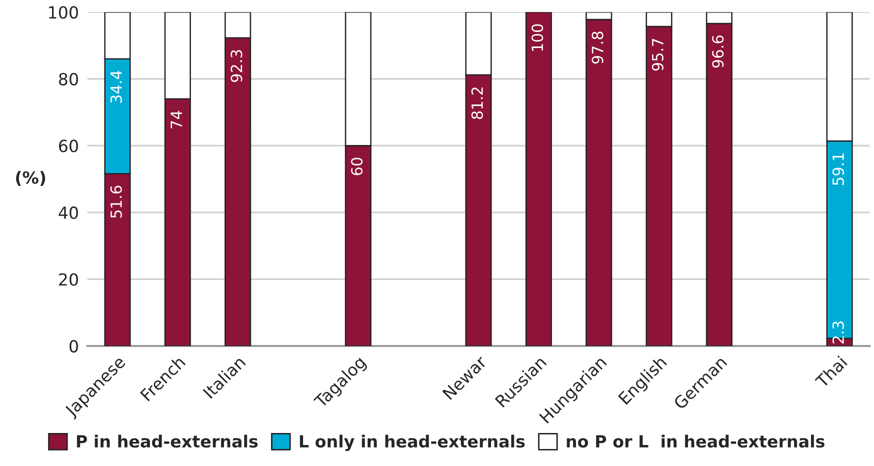 The image size is (874, 466). I want to click on data-label: 2.3, so click(838, 333).